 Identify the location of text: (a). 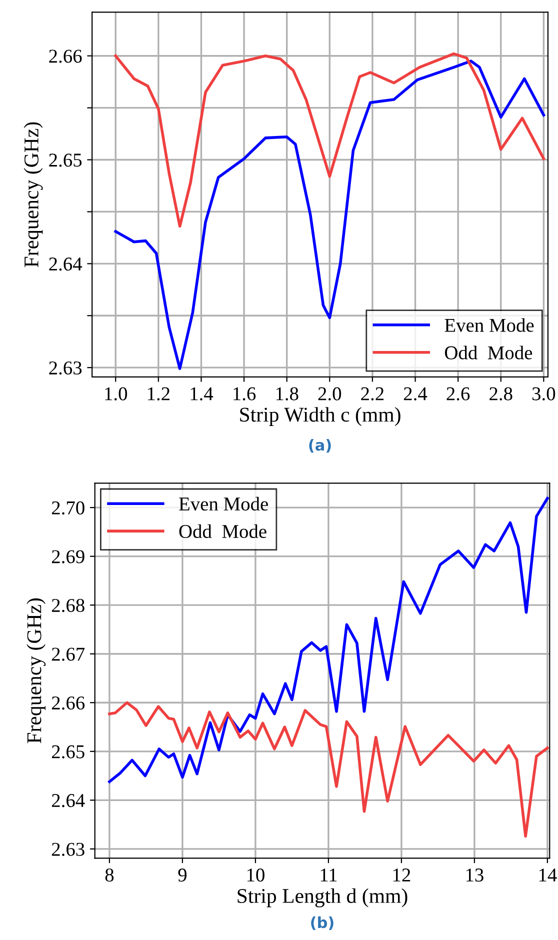
(320, 445).